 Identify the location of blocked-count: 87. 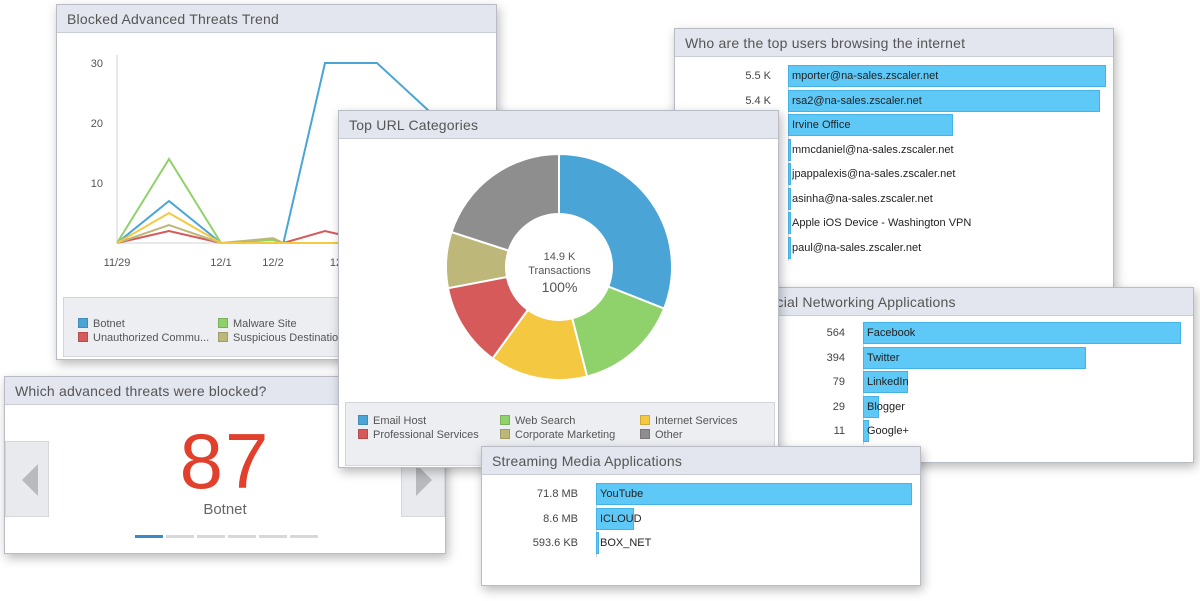
(225, 461).